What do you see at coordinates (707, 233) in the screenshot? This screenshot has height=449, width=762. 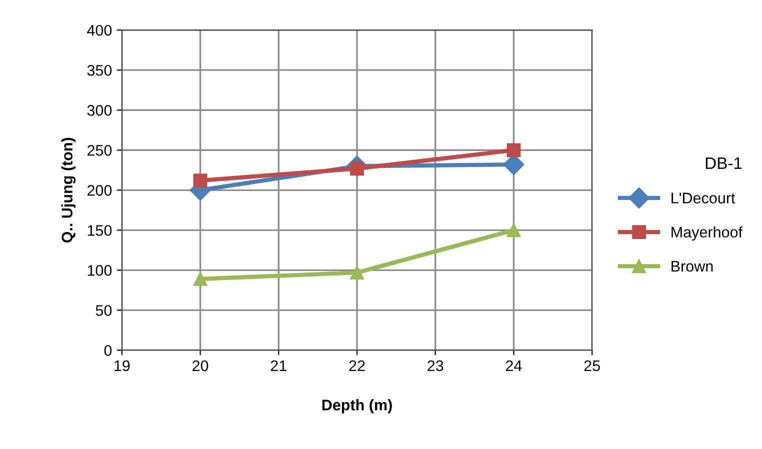 I see `legend-label: Mayerhoof` at bounding box center [707, 233].